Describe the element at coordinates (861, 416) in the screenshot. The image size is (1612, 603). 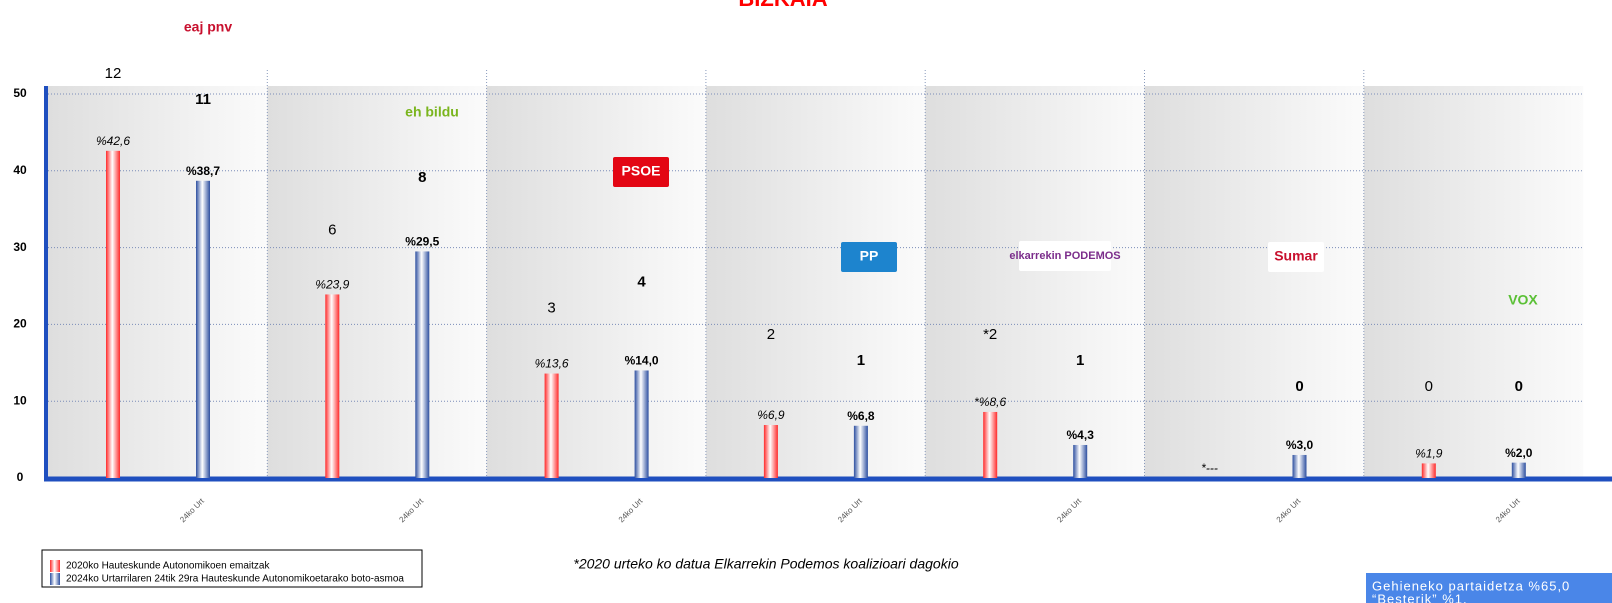
I see `data-label: %6,8` at that location.